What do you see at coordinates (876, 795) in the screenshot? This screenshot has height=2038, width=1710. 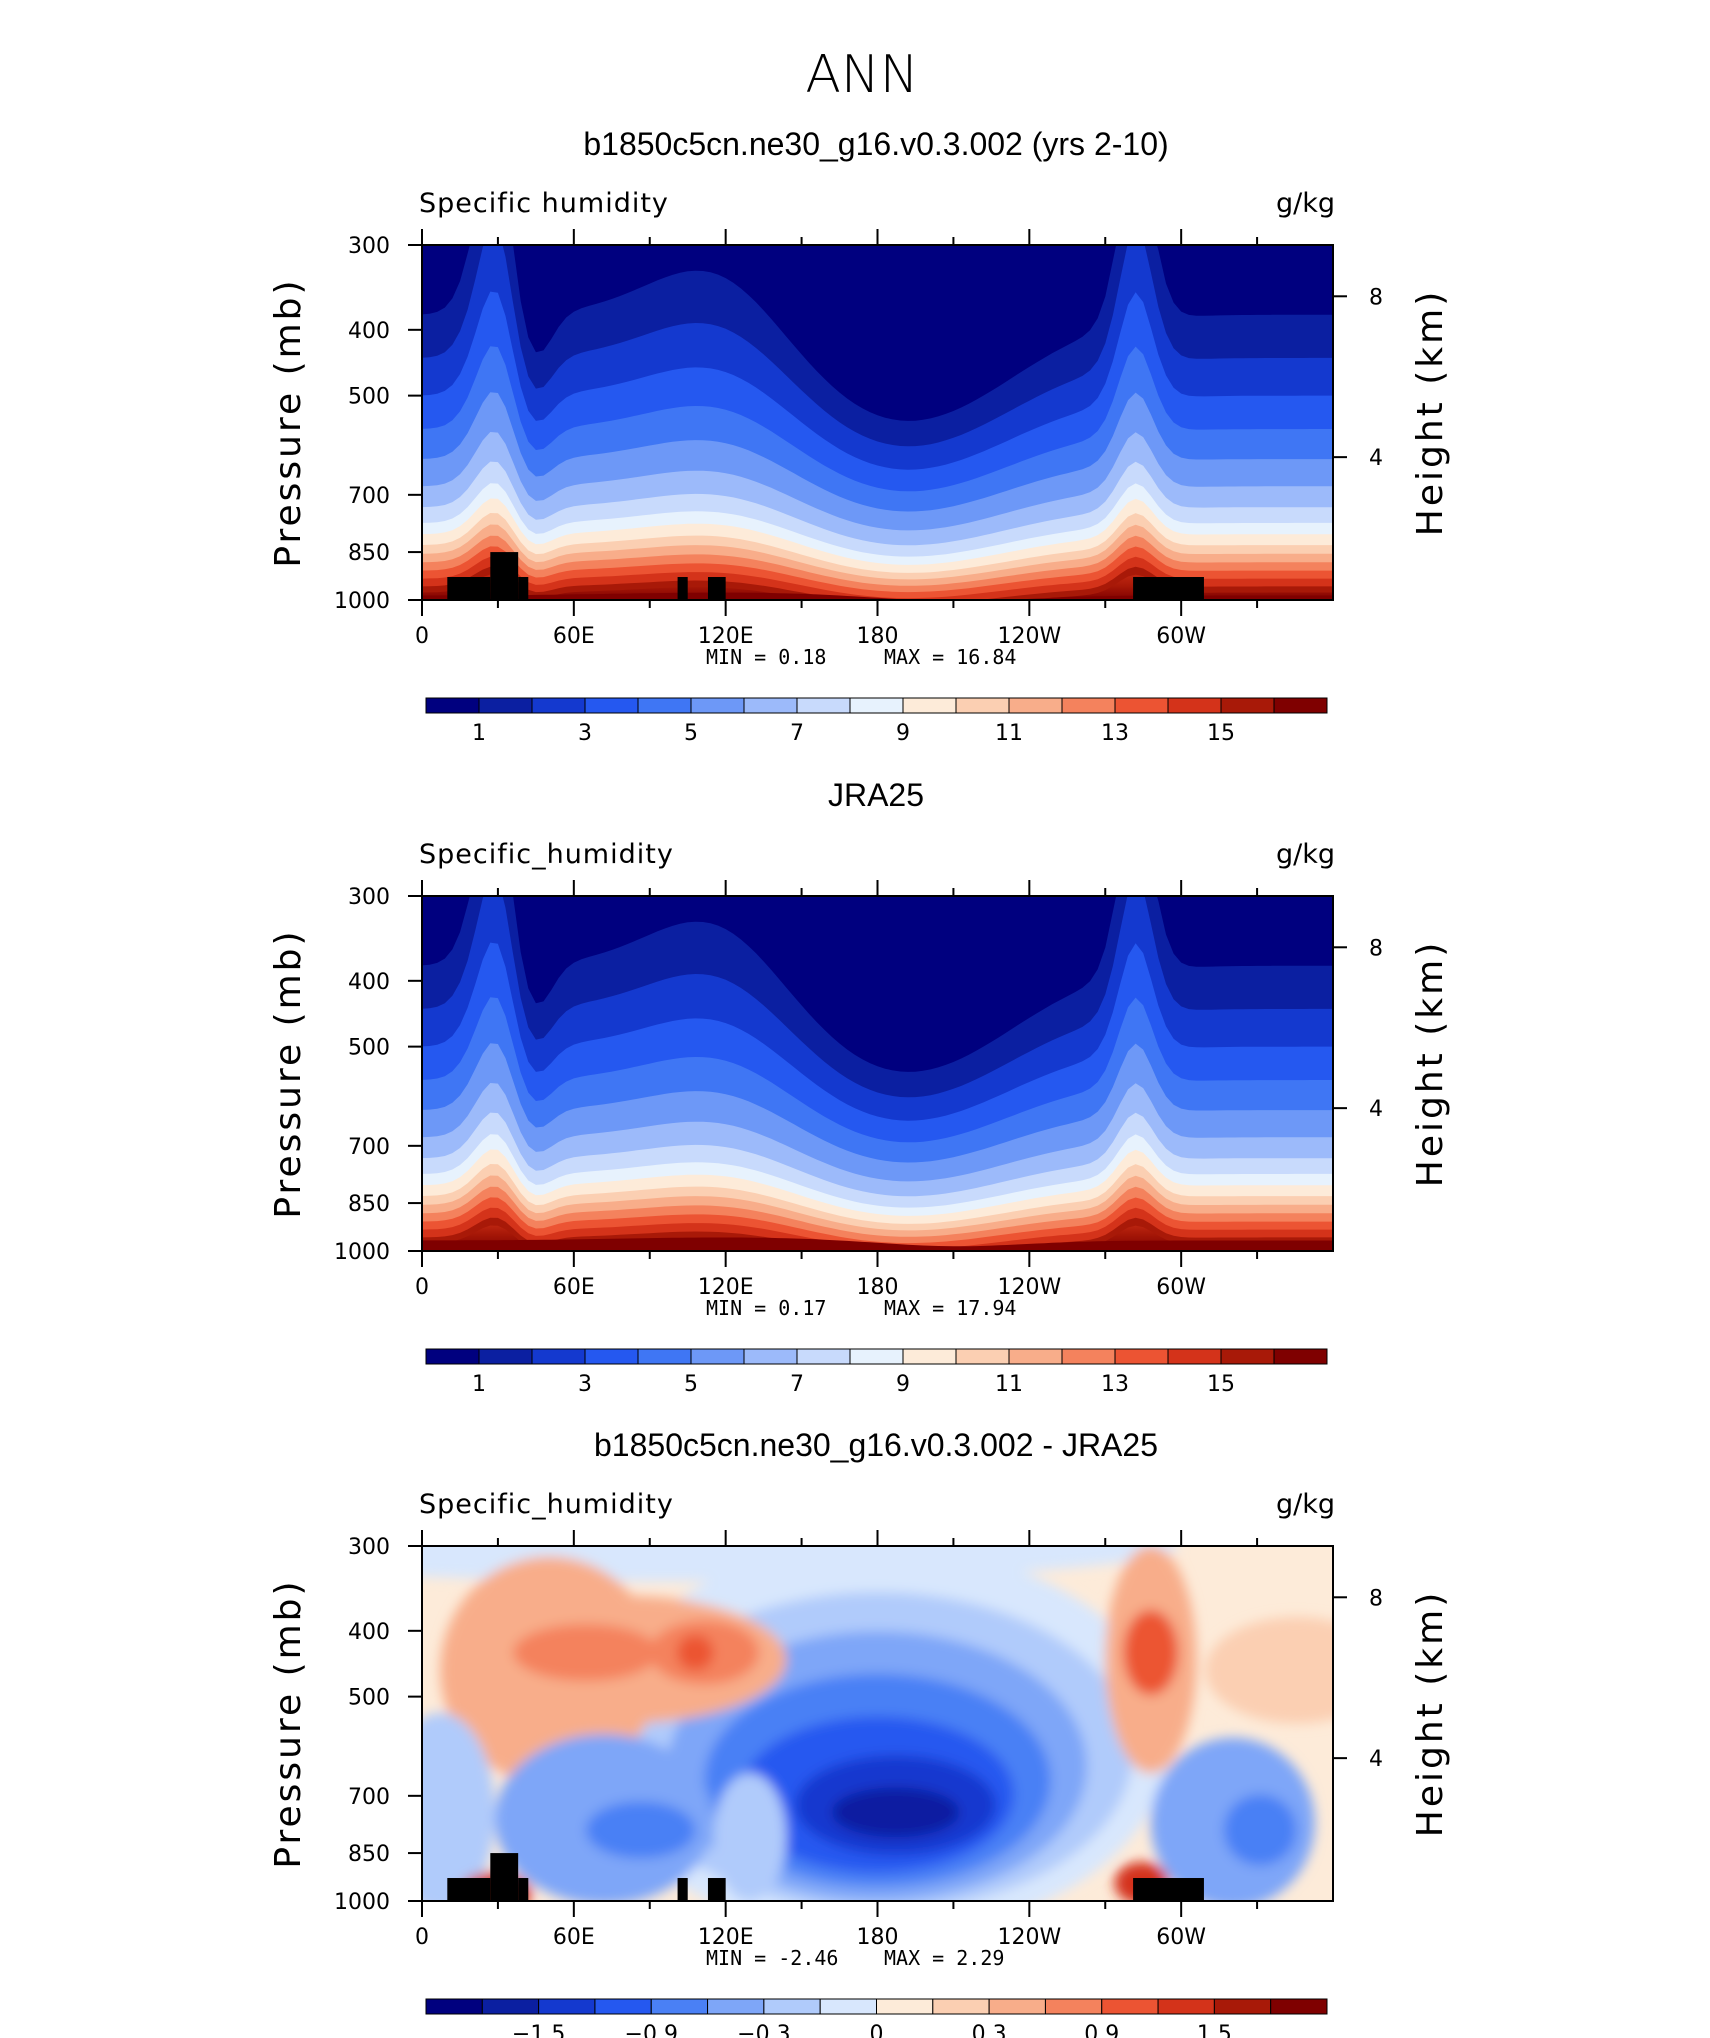 I see `panel-title: JRA25` at bounding box center [876, 795].